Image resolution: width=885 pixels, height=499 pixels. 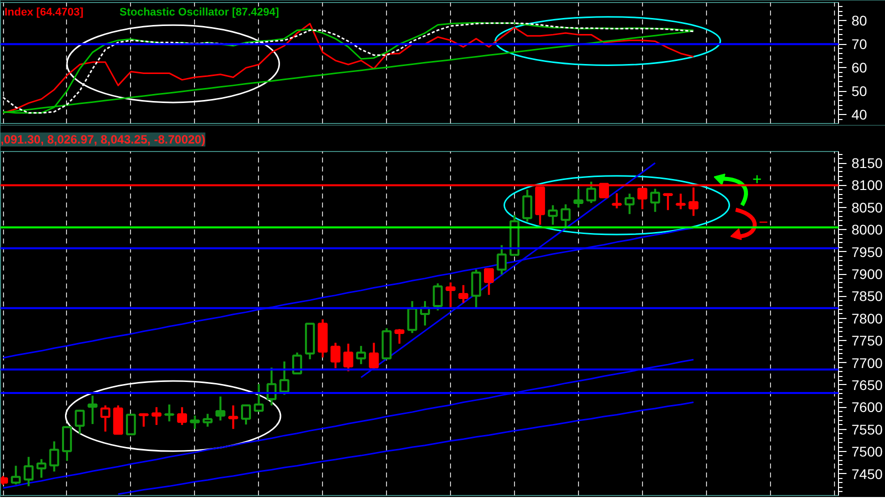 I want to click on y-tick-label: 7900, so click(x=867, y=274).